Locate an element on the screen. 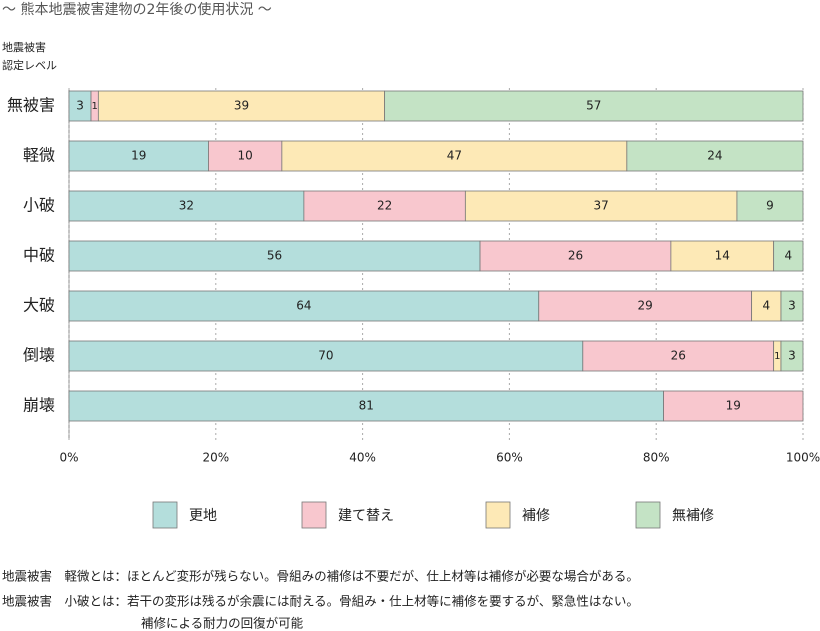  data-label: 14 is located at coordinates (722, 256).